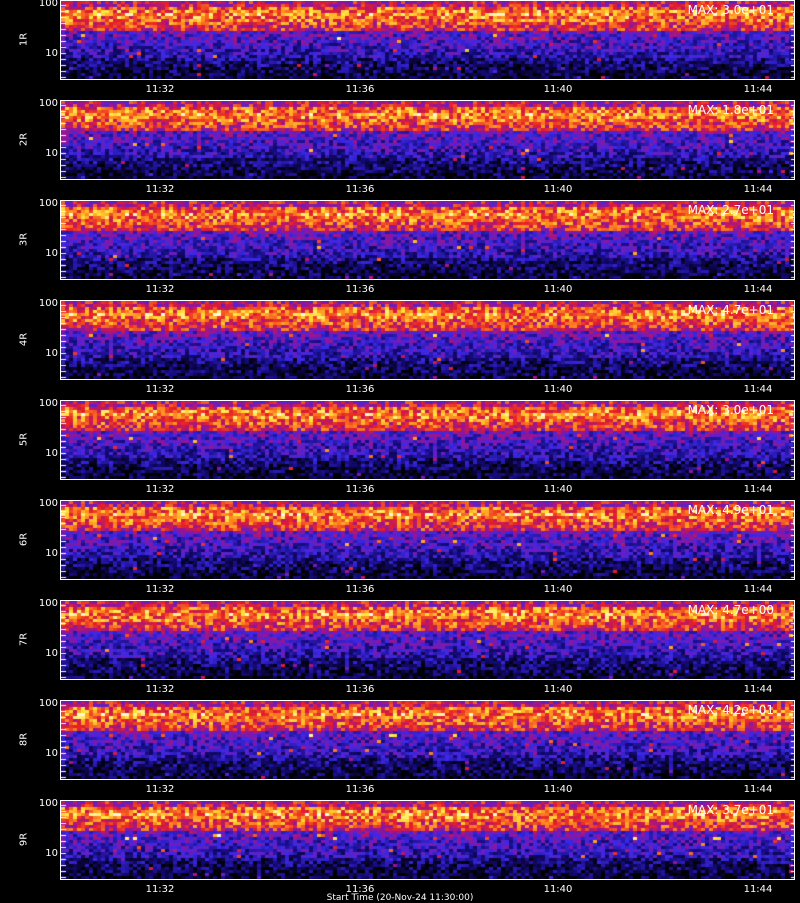 Image resolution: width=800 pixels, height=903 pixels. Describe the element at coordinates (24, 739) in the screenshot. I see `panel-label: 8R` at that location.